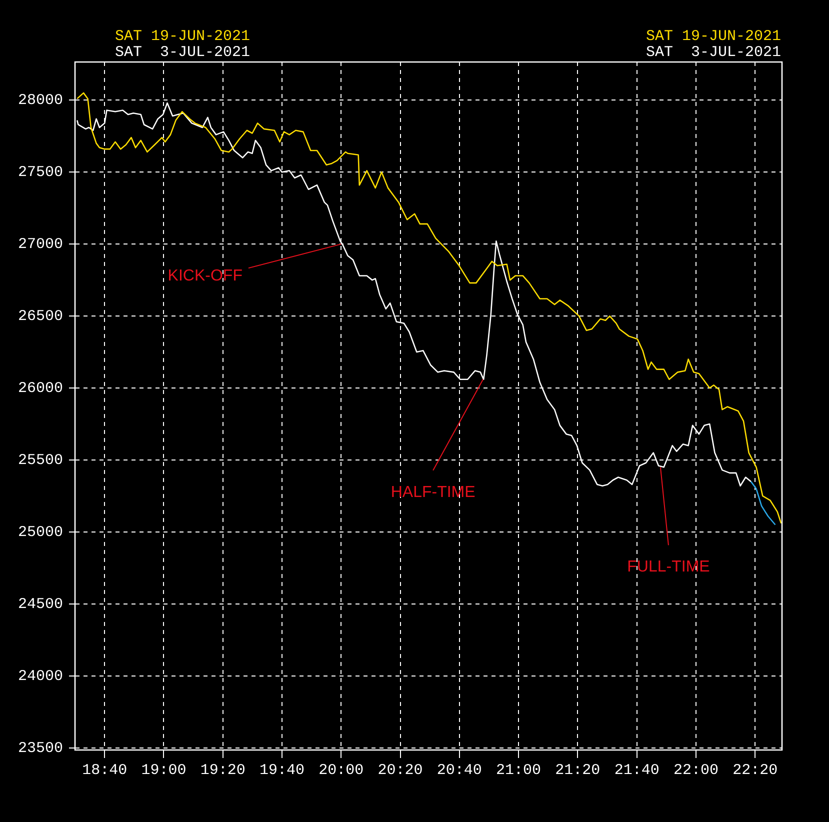 This screenshot has height=822, width=829. I want to click on y-tick-label: 25000, so click(41, 532).